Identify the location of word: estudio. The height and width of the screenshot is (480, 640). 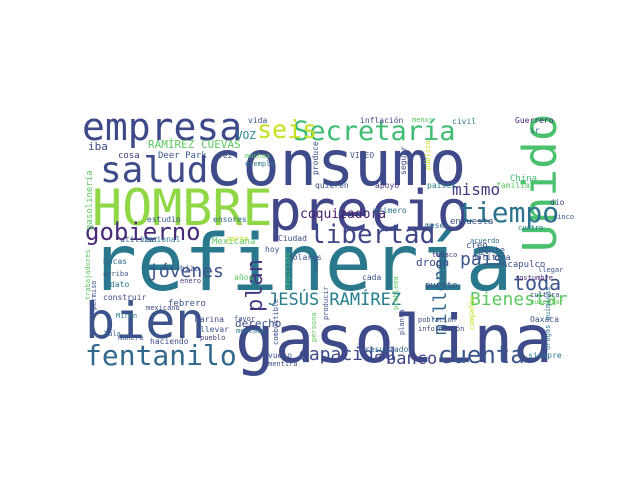
(164, 219).